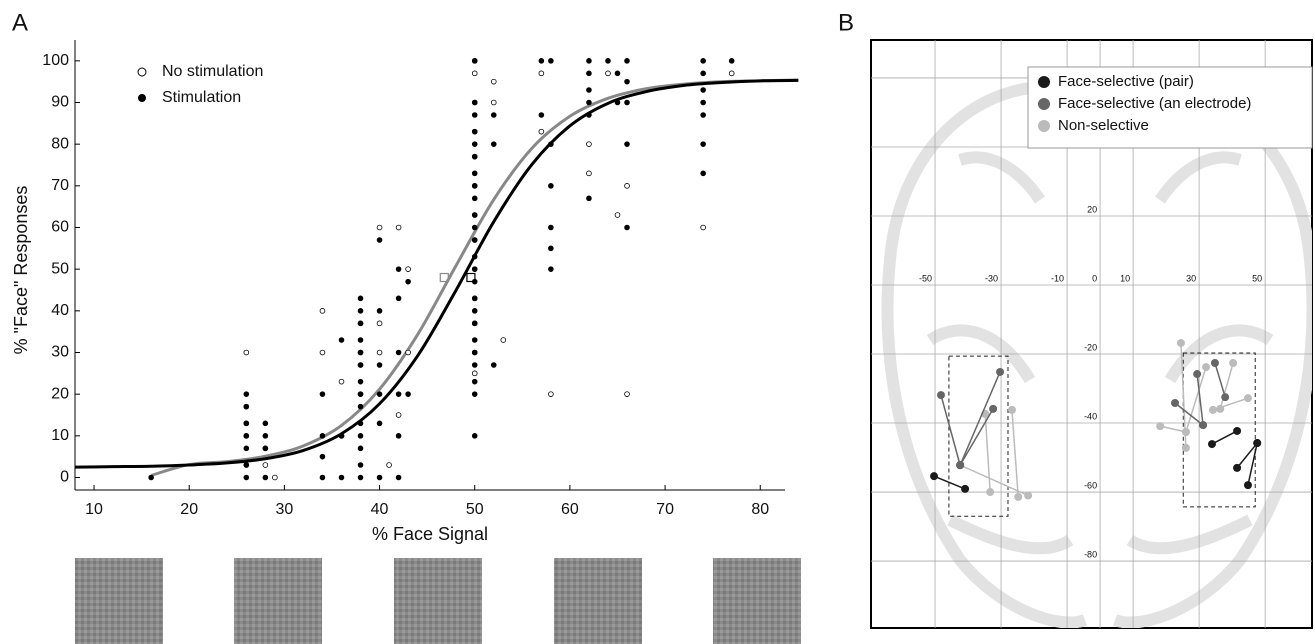  What do you see at coordinates (430, 534) in the screenshot?
I see `x-axis-label: % Face Signal` at bounding box center [430, 534].